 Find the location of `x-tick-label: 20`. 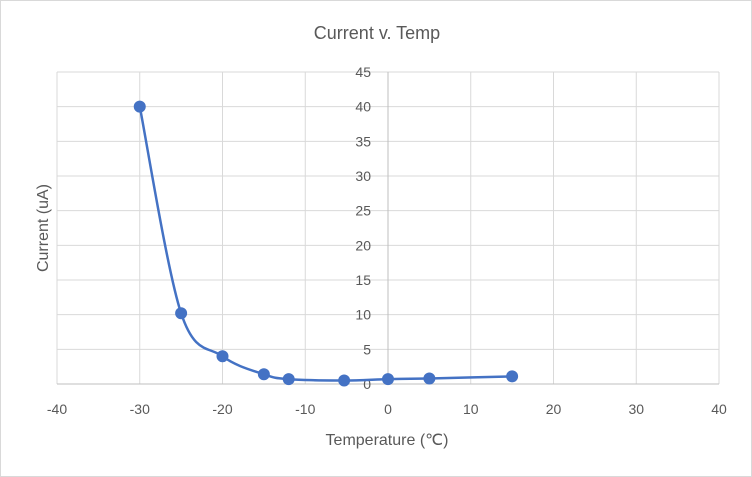

x-tick-label: 20 is located at coordinates (554, 409).